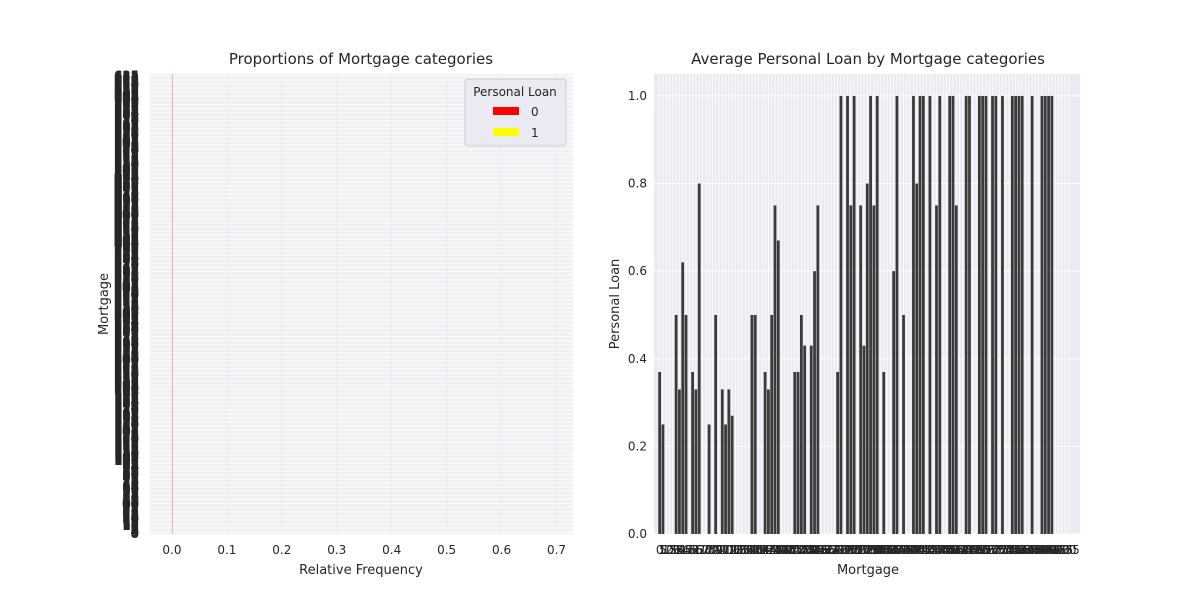 The image size is (1200, 600). Describe the element at coordinates (637, 359) in the screenshot. I see `right-y-tick-label: 0.4` at that location.